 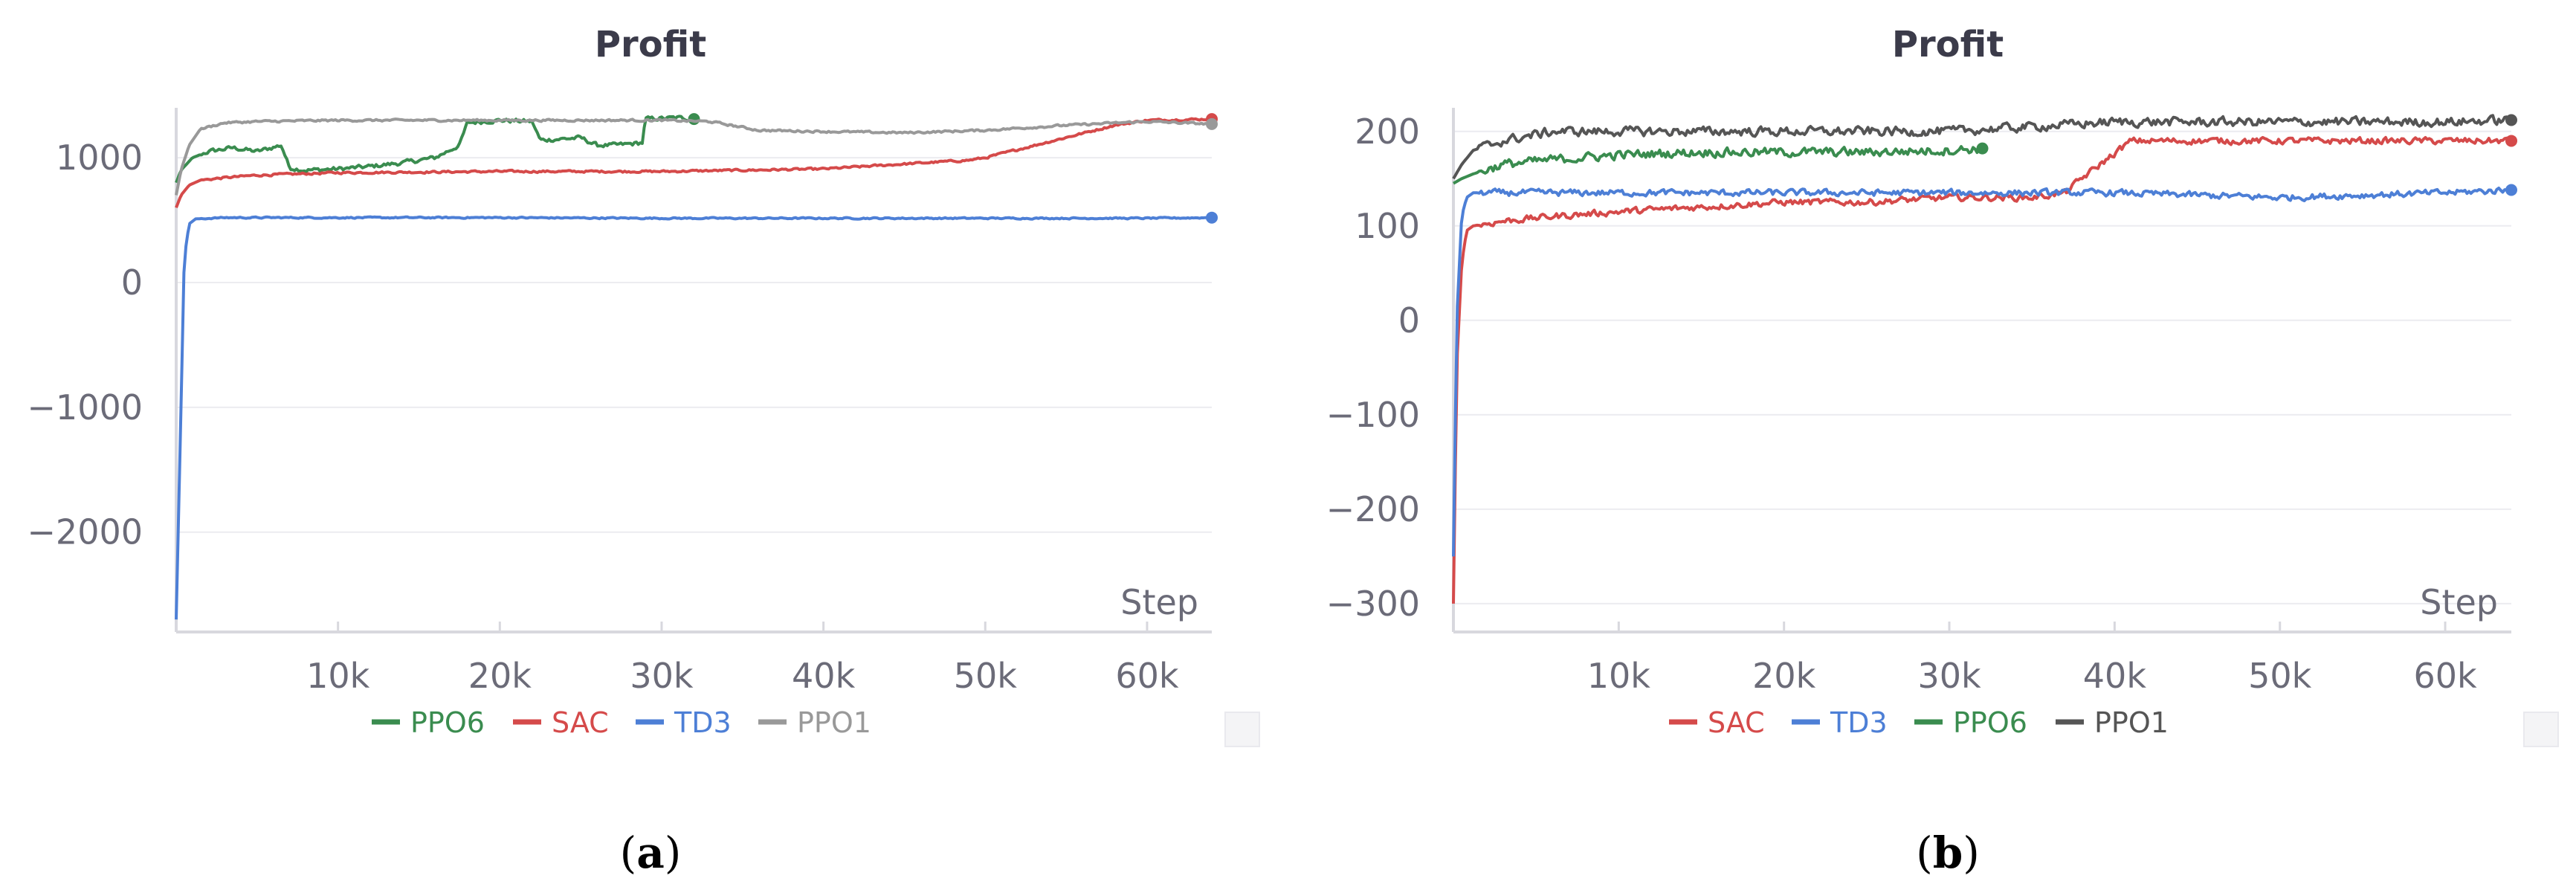 I want to click on series-end-point-ppo6, so click(x=1982, y=148).